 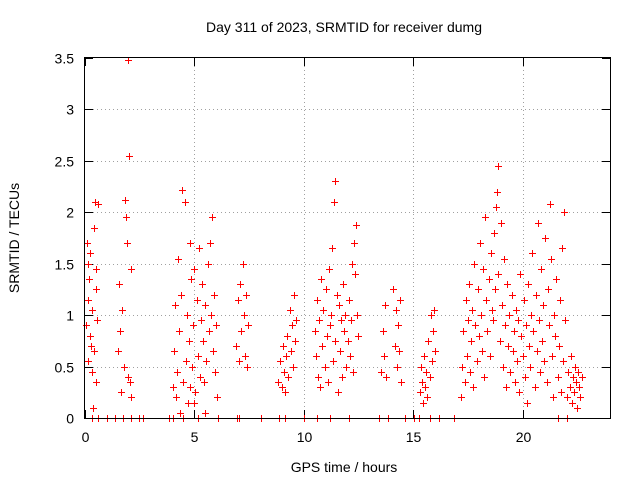 What do you see at coordinates (14, 238) in the screenshot?
I see `y-axis-label: SRMTID / TECUs` at bounding box center [14, 238].